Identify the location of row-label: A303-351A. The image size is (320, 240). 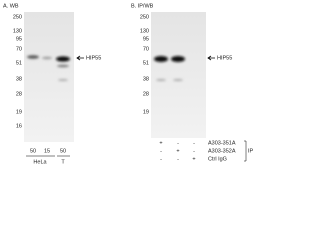
(222, 143).